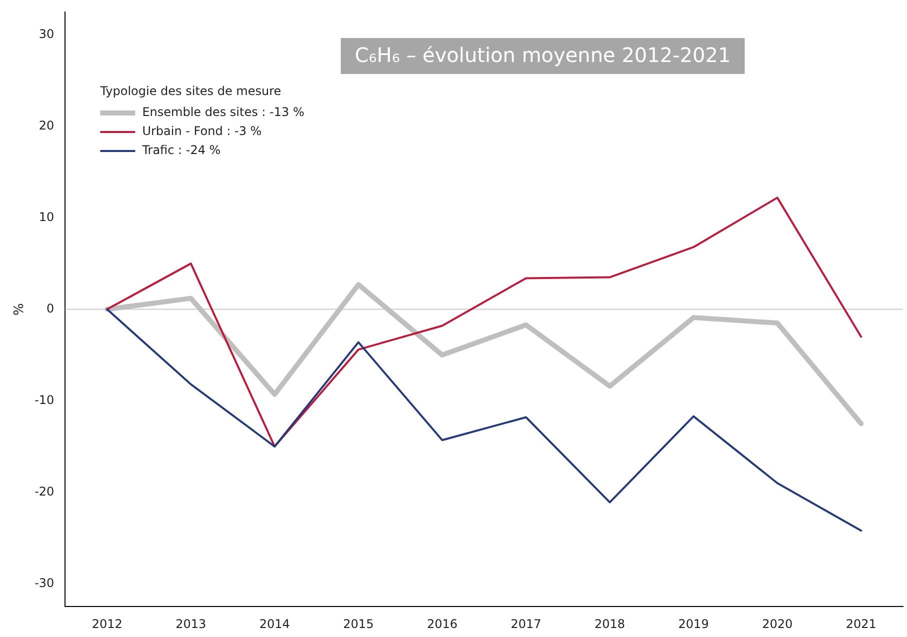 The height and width of the screenshot is (637, 907). Describe the element at coordinates (358, 623) in the screenshot. I see `x-tick-label: 2015` at that location.